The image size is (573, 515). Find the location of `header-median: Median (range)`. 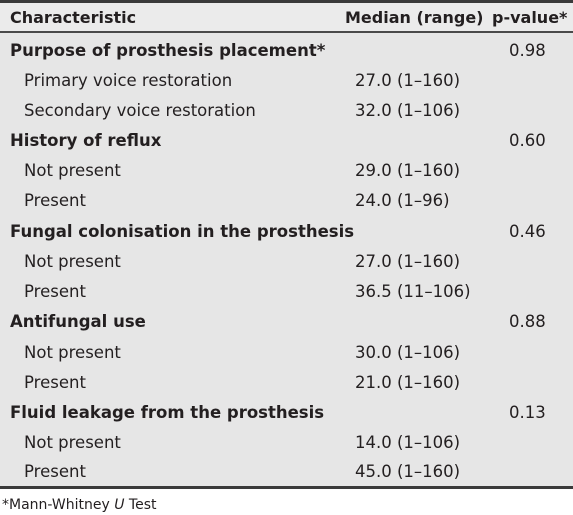

header-median: Median (range) is located at coordinates (414, 17).